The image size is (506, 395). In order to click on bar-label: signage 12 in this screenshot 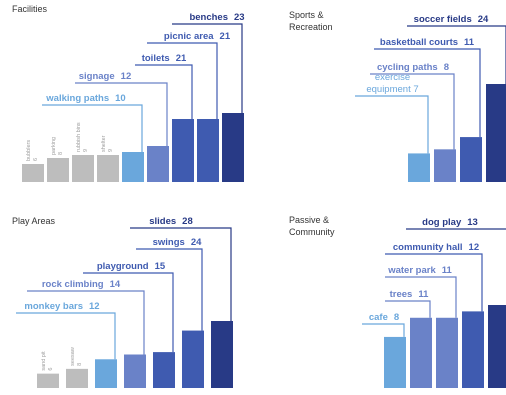, I will do `click(105, 76)`.